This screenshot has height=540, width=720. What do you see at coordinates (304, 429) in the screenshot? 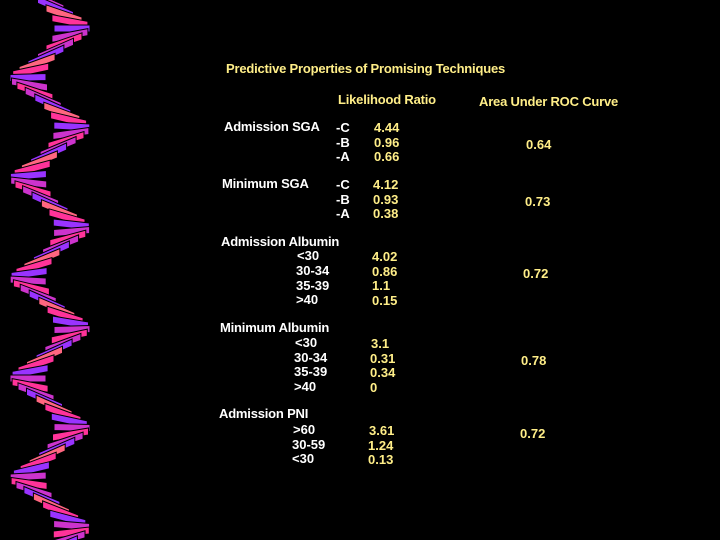
I see `sub-label: >60` at bounding box center [304, 429].